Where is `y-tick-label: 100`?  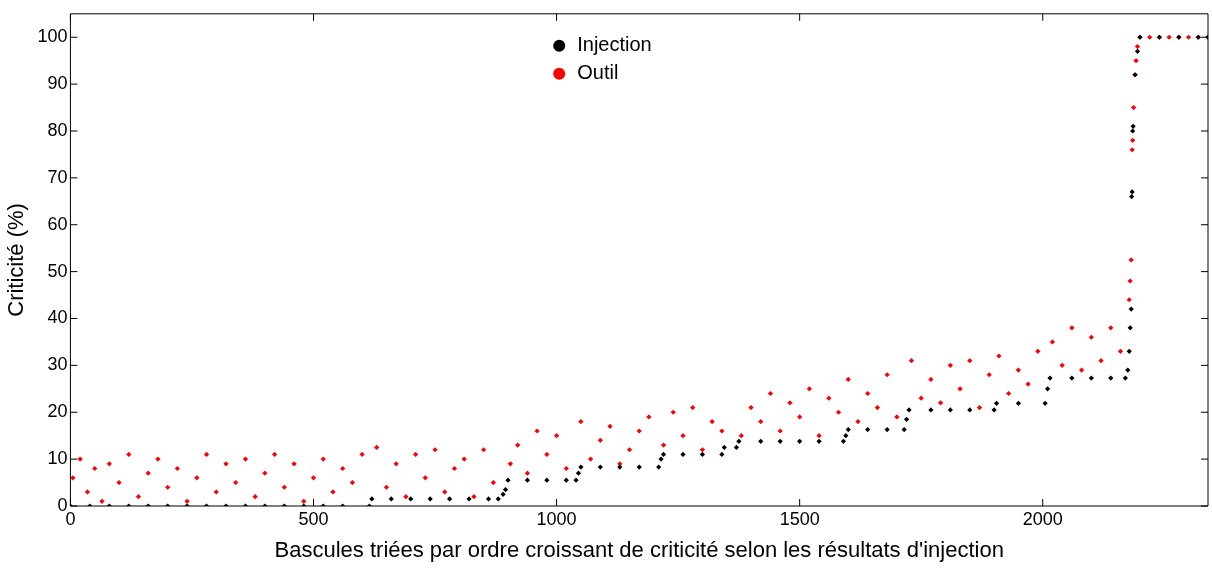 y-tick-label: 100 is located at coordinates (52, 36).